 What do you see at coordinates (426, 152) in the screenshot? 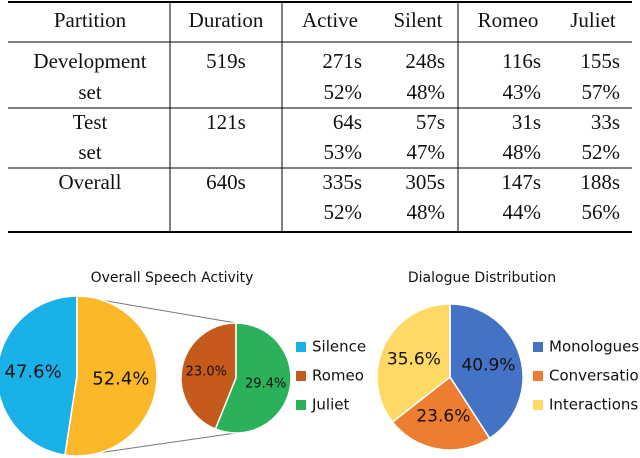
I see `cell: 47%` at bounding box center [426, 152].